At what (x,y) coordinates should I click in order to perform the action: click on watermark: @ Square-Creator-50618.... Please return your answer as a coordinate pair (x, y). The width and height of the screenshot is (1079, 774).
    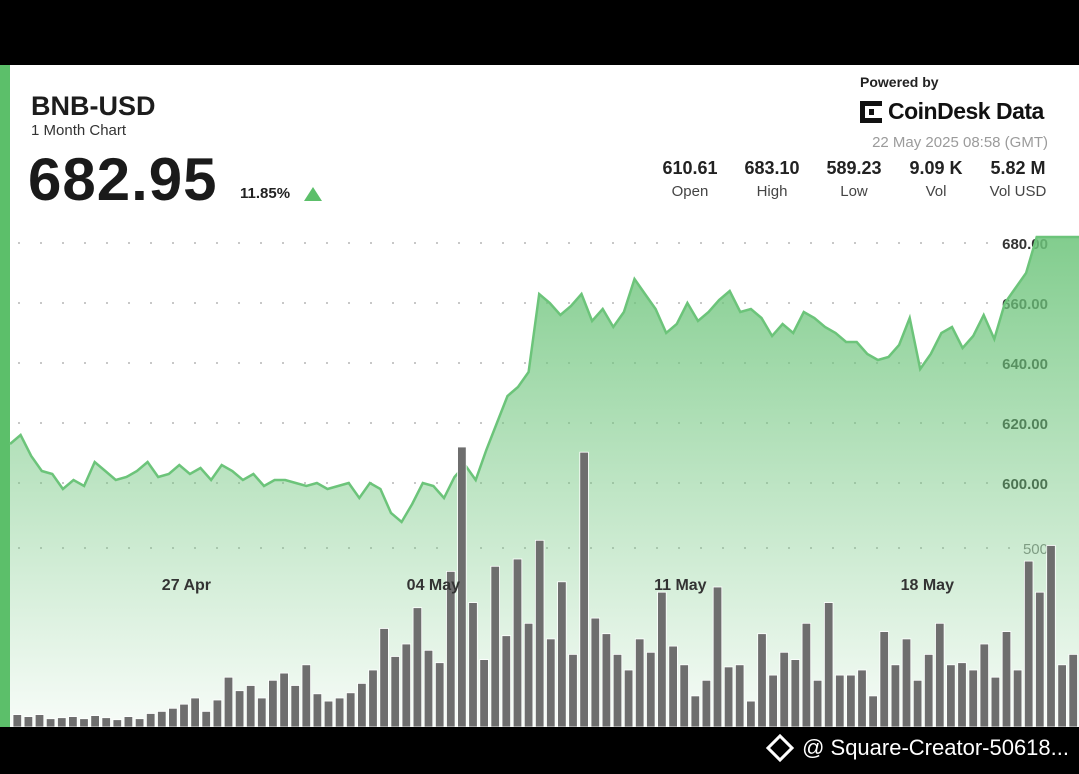
    Looking at the image, I should click on (917, 748).